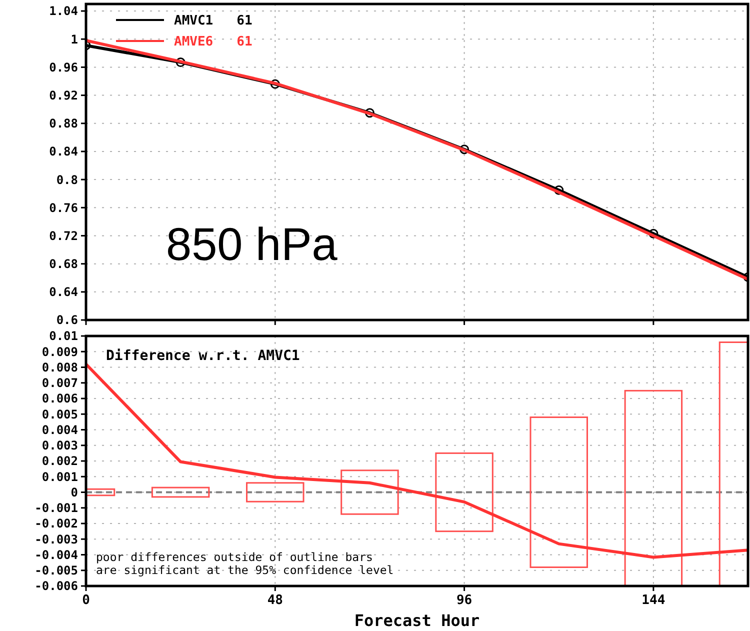  I want to click on y-tick-label: 1.04, so click(63, 11).